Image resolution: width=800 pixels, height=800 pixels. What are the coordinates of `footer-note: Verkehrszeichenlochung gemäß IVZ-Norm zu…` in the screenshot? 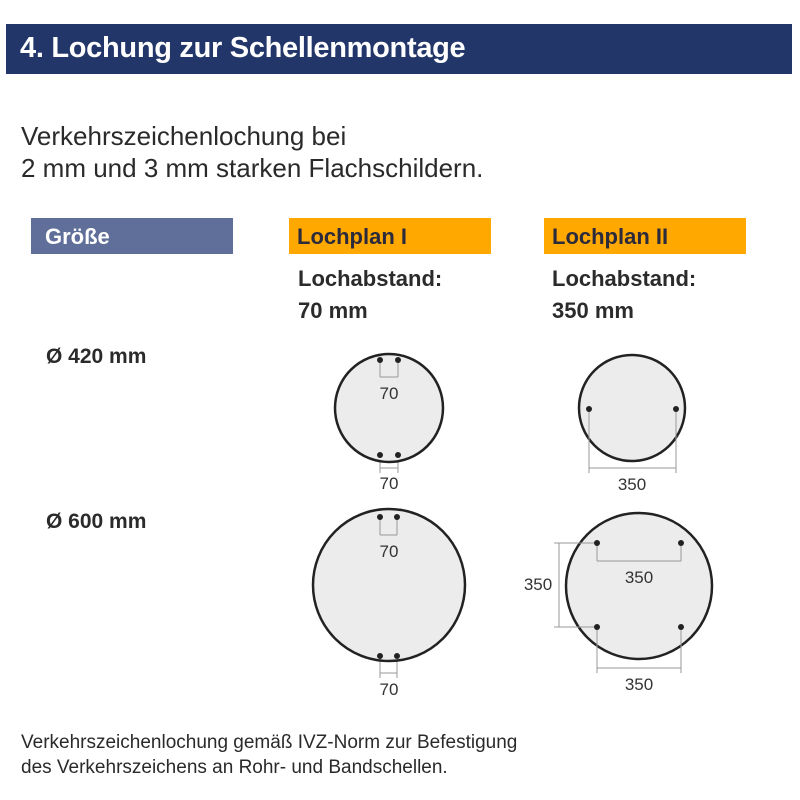 It's located at (269, 755).